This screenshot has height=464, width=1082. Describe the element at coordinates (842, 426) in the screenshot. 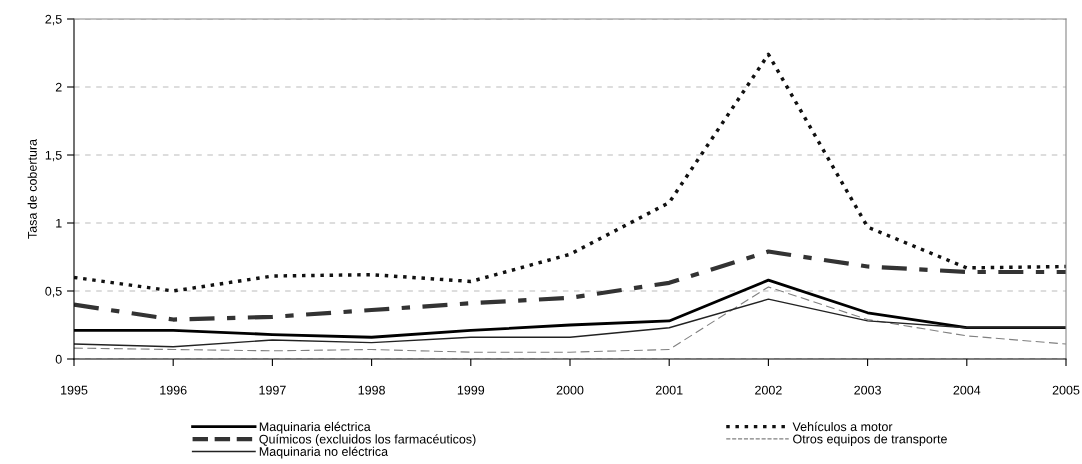

I see `legend-label: Vehículos a motor` at that location.